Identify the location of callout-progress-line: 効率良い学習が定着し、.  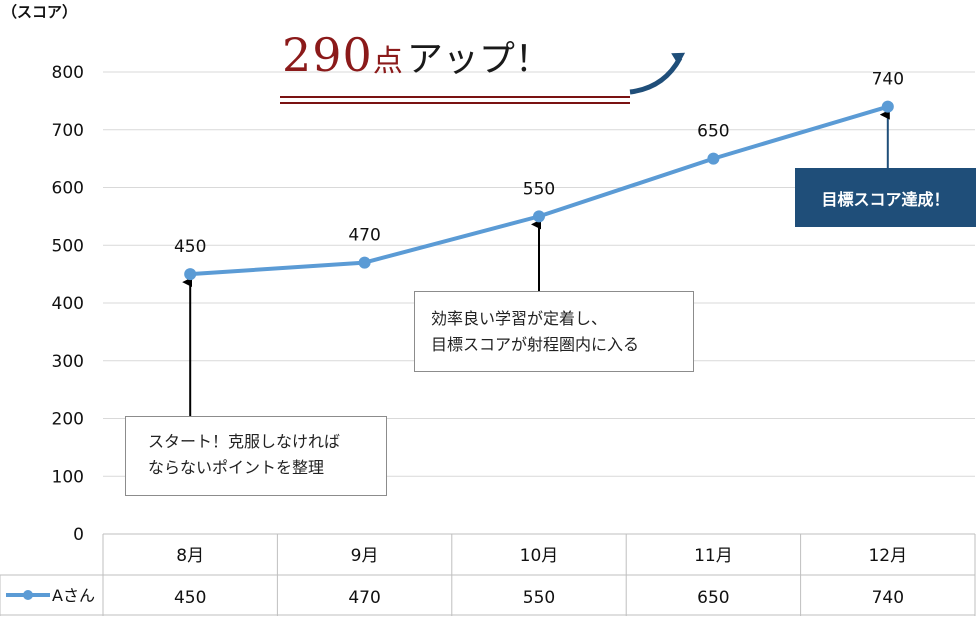
(519, 318).